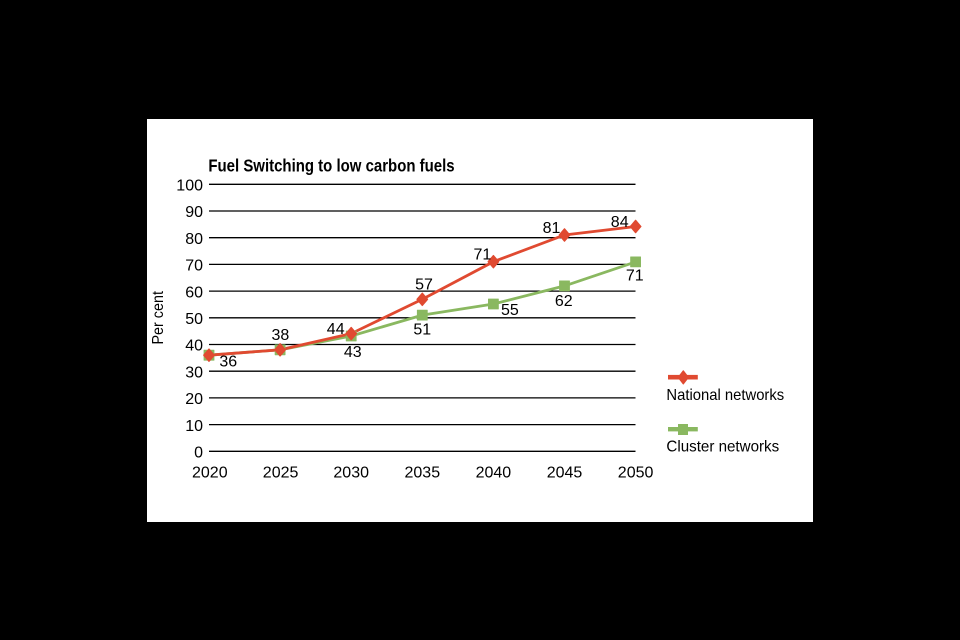 The image size is (960, 640). I want to click on svg-text: 70, so click(194, 266).